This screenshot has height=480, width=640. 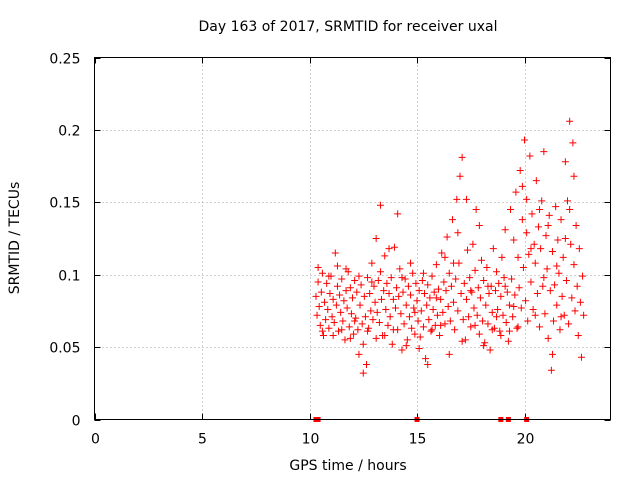 I want to click on y-axis-label: SRMTID / TECUs, so click(x=15, y=238).